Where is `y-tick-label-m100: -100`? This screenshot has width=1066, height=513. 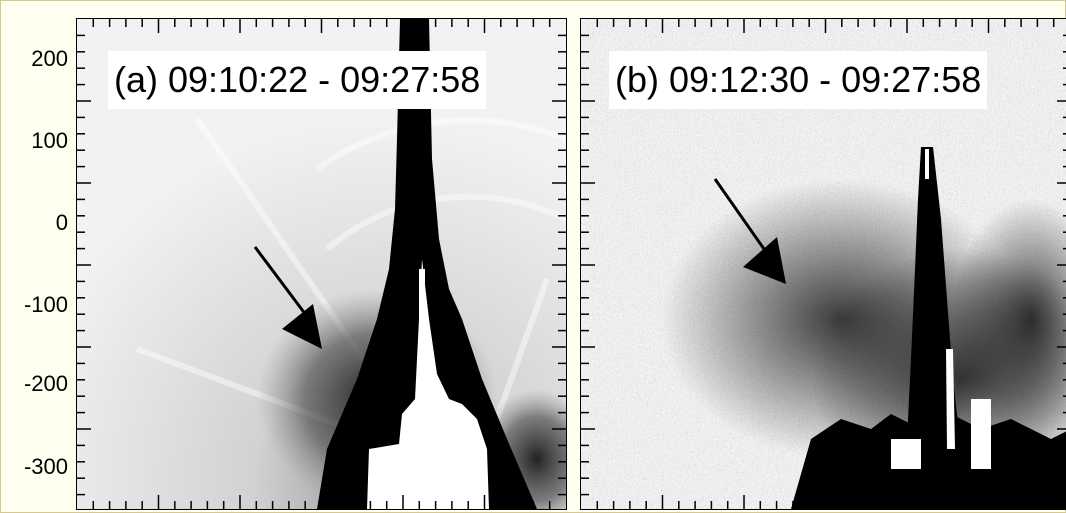 y-tick-label-m100: -100 is located at coordinates (45, 304).